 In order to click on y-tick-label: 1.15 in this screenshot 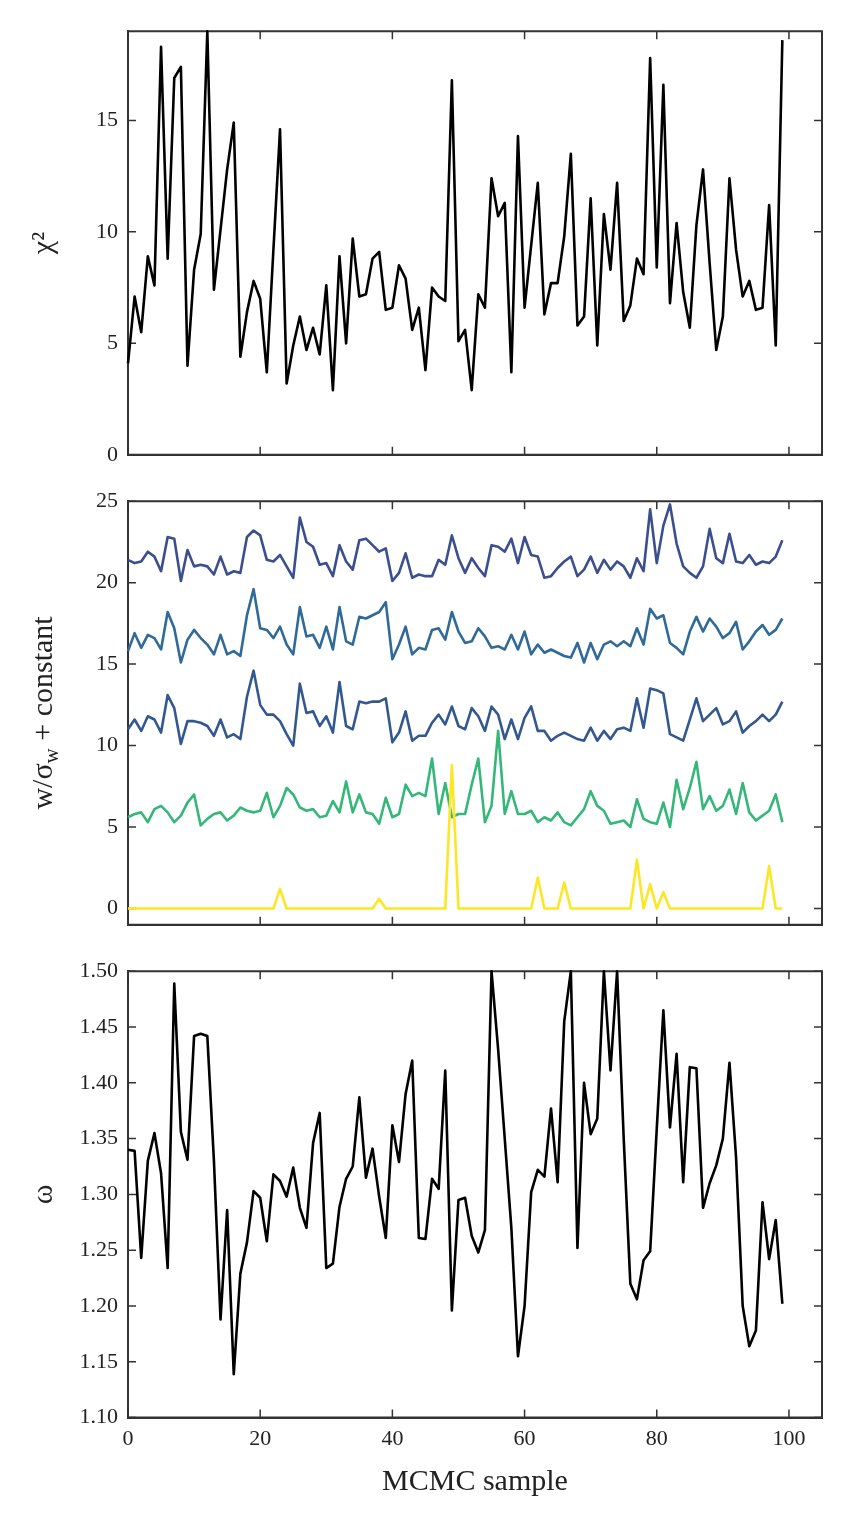, I will do `click(98, 1360)`.